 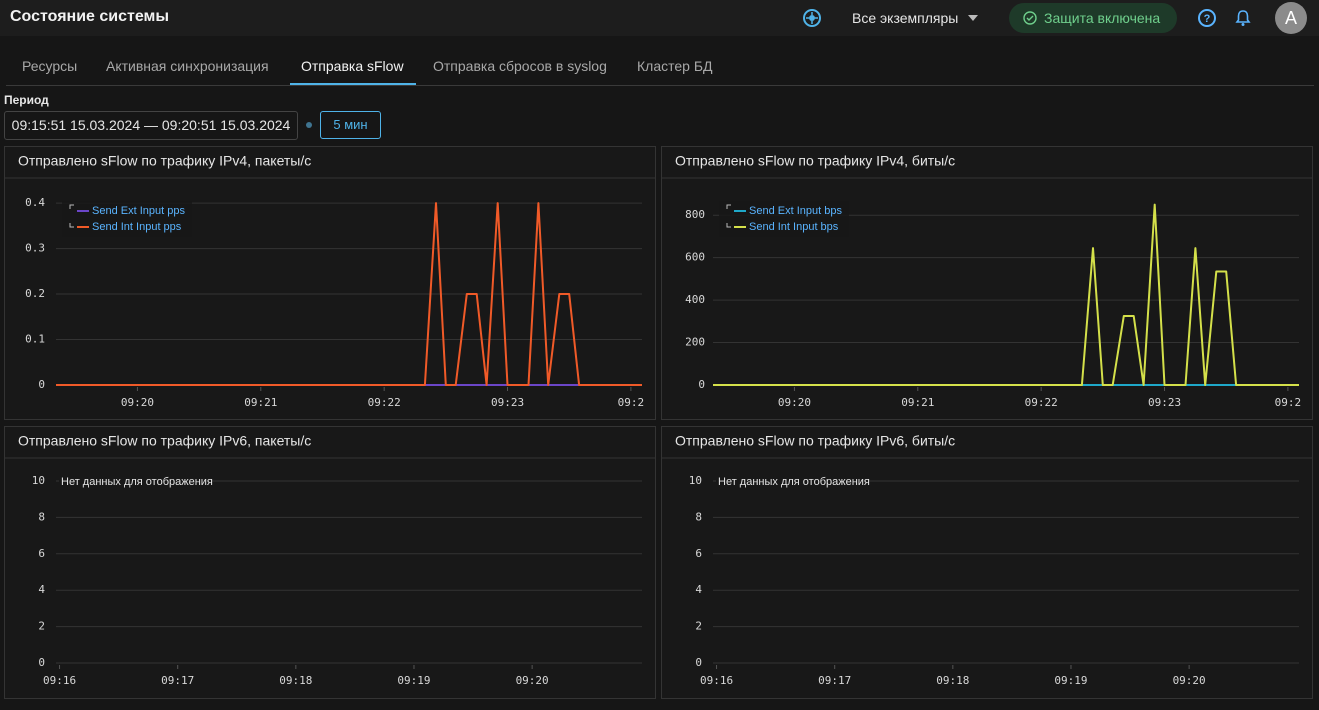 What do you see at coordinates (795, 211) in the screenshot?
I see `legend-label: Send Ext Input bps` at bounding box center [795, 211].